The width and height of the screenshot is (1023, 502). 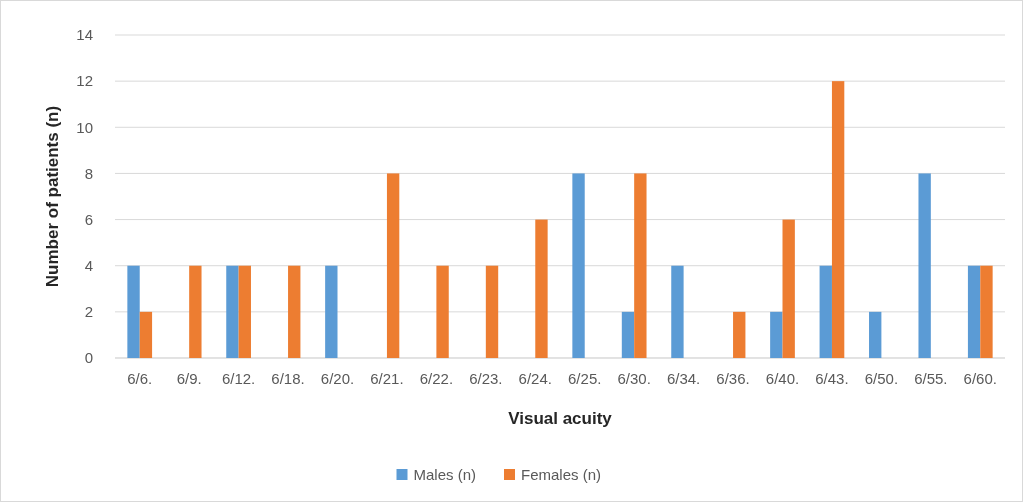 What do you see at coordinates (634, 378) in the screenshot?
I see `x-tick-label: 6/30.` at bounding box center [634, 378].